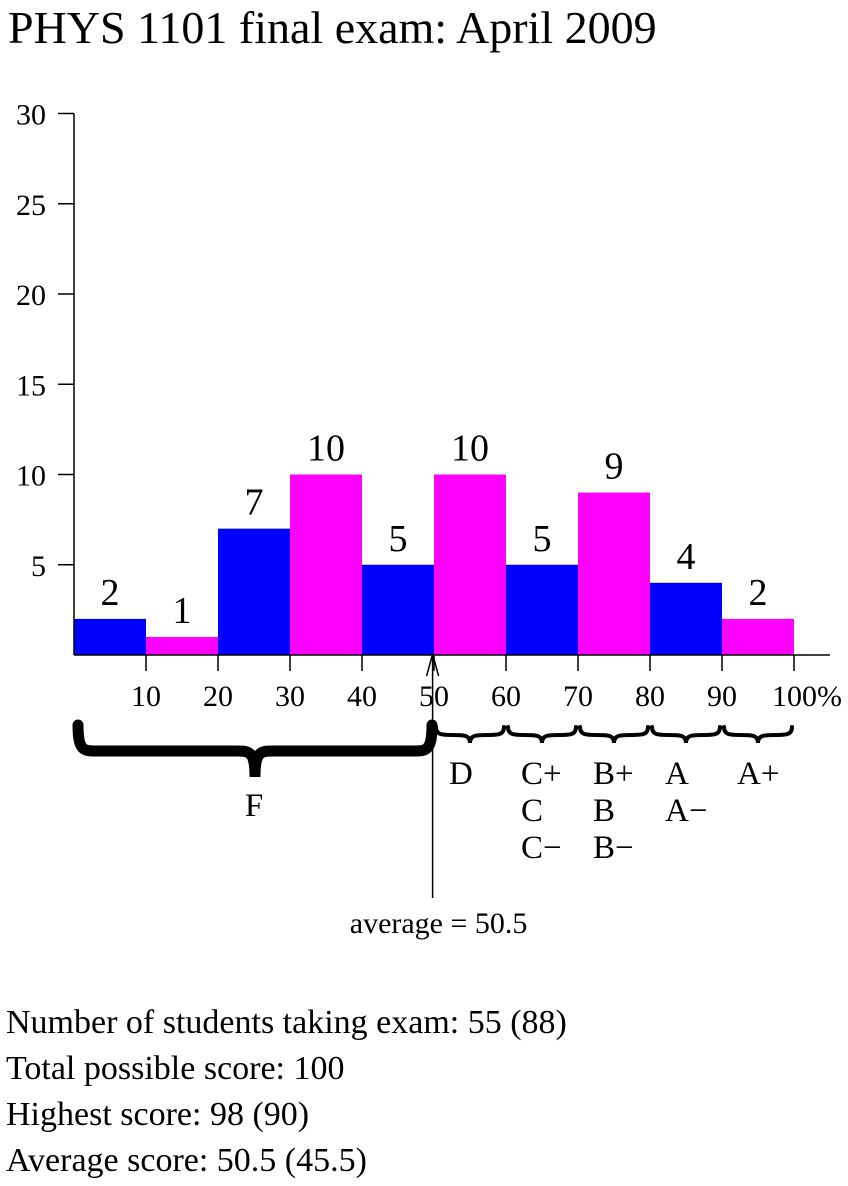 The image size is (848, 1186). What do you see at coordinates (434, 696) in the screenshot?
I see `x-tick-label: 50` at bounding box center [434, 696].